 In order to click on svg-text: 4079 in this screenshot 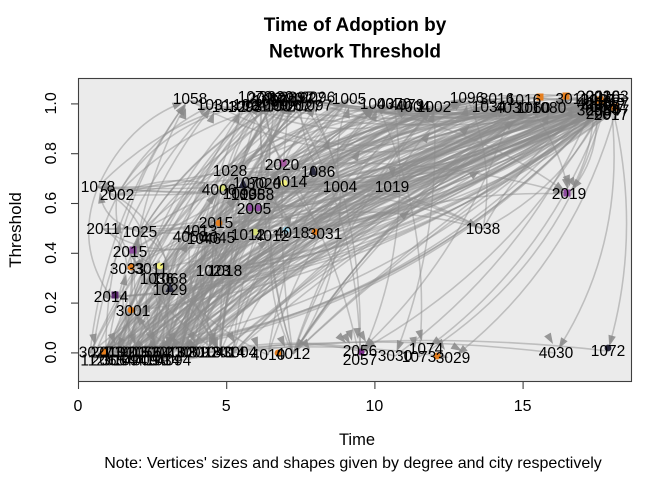, I will do `click(407, 105)`.